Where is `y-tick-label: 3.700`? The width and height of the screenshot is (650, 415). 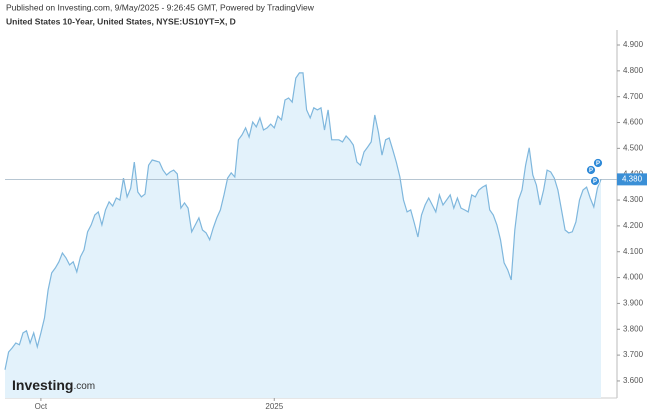 y-tick-label: 3.700 is located at coordinates (633, 354).